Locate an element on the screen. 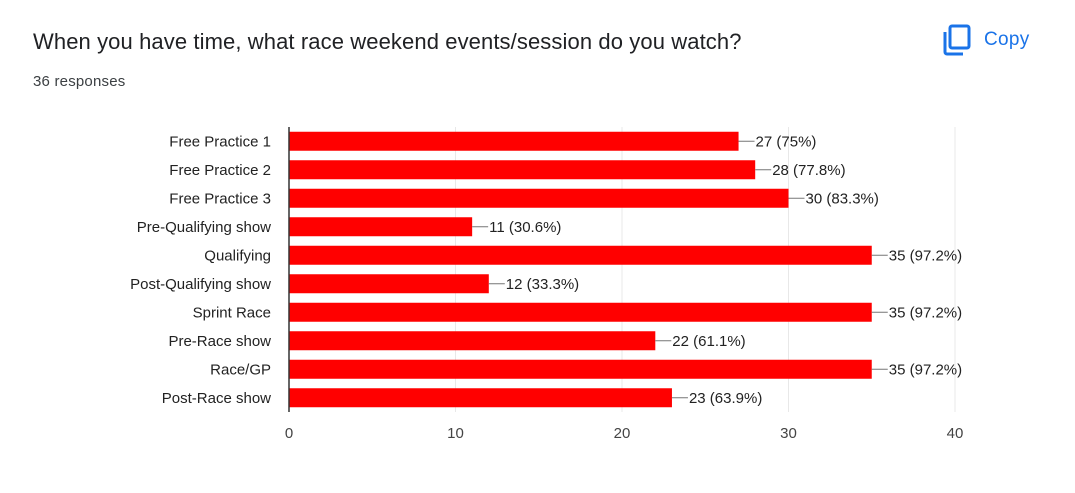 The width and height of the screenshot is (1075, 493). category-label: Race/GP is located at coordinates (240, 369).